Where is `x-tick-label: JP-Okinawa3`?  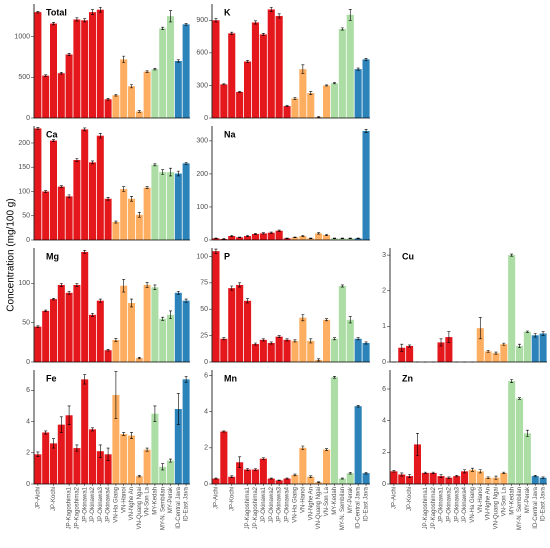
x-tick-label: JP-Okinawa3 is located at coordinates (280, 504).